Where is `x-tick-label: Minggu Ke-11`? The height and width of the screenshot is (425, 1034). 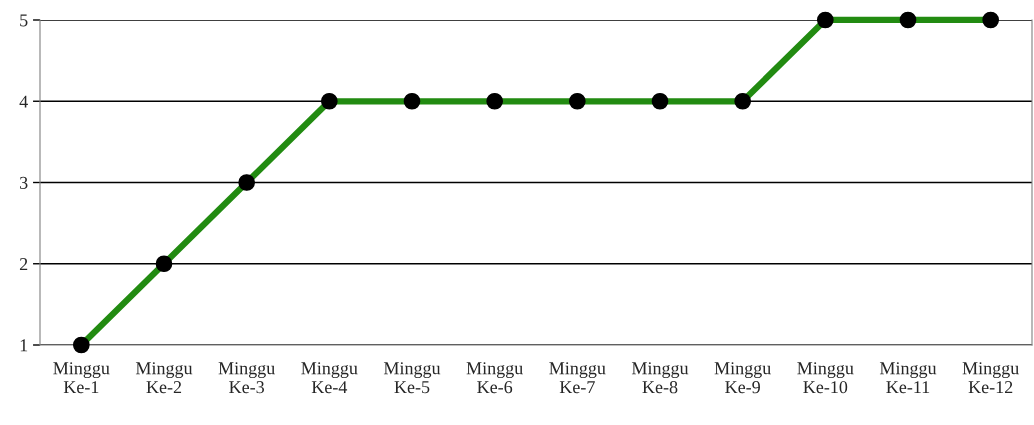
x-tick-label: Minggu Ke-11 is located at coordinates (908, 378).